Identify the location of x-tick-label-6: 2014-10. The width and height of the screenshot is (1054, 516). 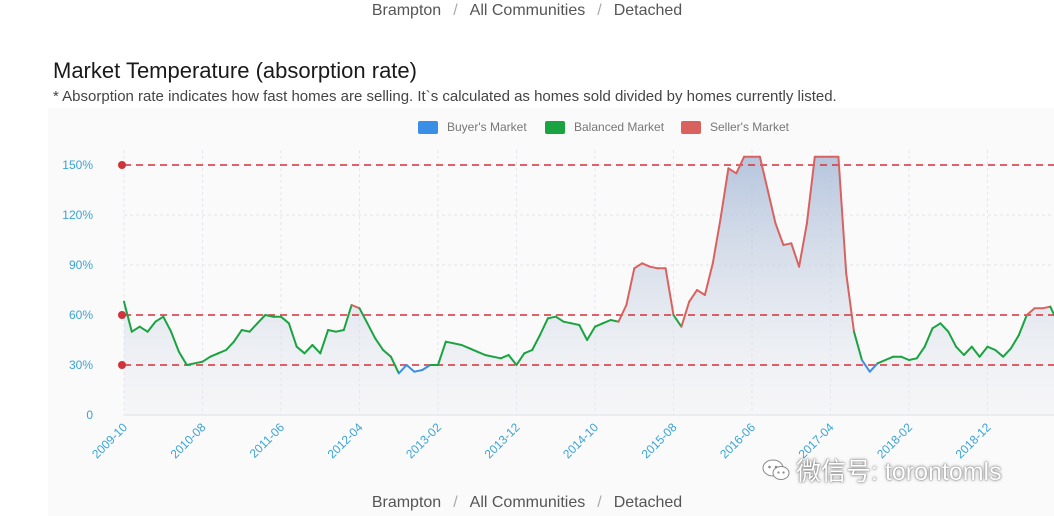
(580, 440).